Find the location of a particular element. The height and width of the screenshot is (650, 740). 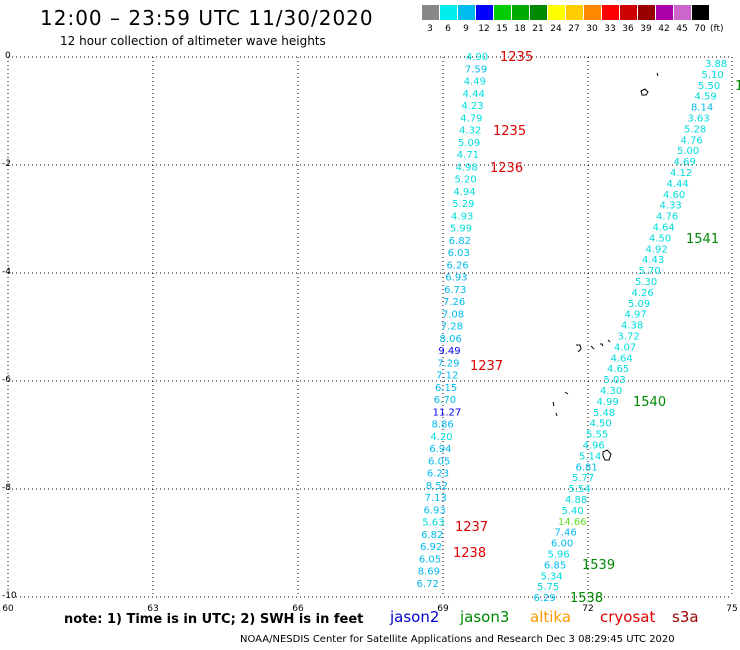

y-tick-label: -6 is located at coordinates (6, 380).